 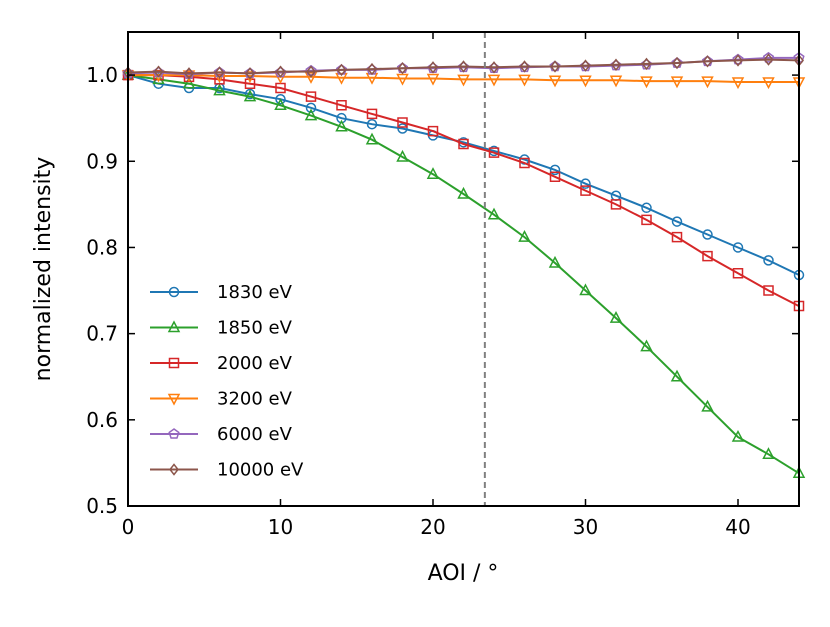 I want to click on legend-label: 1830 eV, so click(x=255, y=292).